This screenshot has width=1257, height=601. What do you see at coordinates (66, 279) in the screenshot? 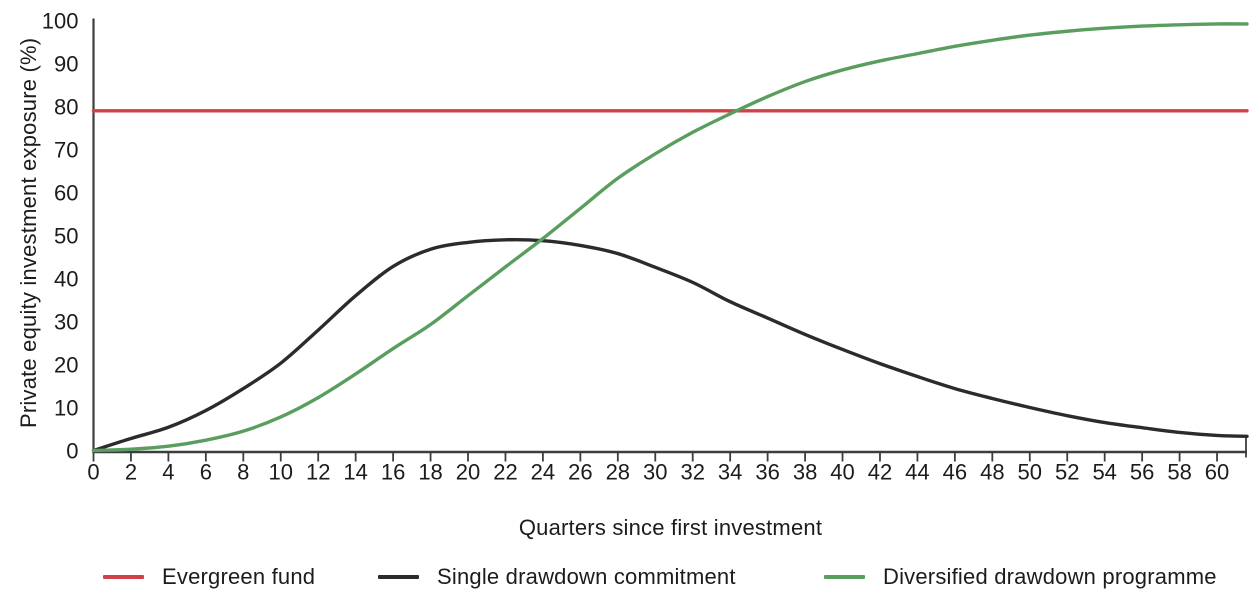
I see `y-tick-label: 40` at bounding box center [66, 279].